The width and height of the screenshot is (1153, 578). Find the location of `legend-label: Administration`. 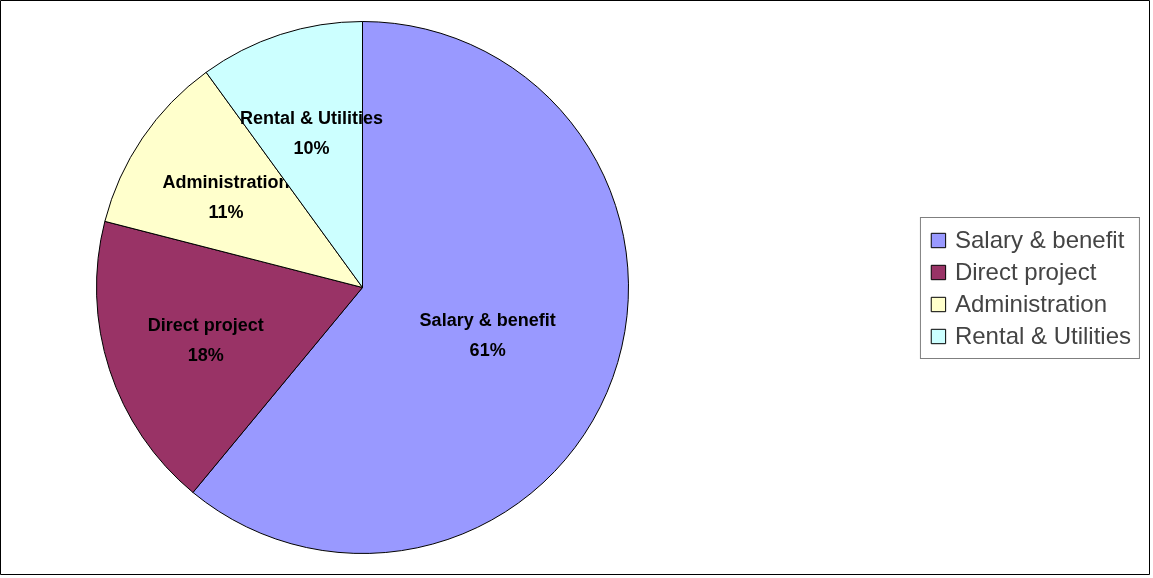

legend-label: Administration is located at coordinates (1030, 303).